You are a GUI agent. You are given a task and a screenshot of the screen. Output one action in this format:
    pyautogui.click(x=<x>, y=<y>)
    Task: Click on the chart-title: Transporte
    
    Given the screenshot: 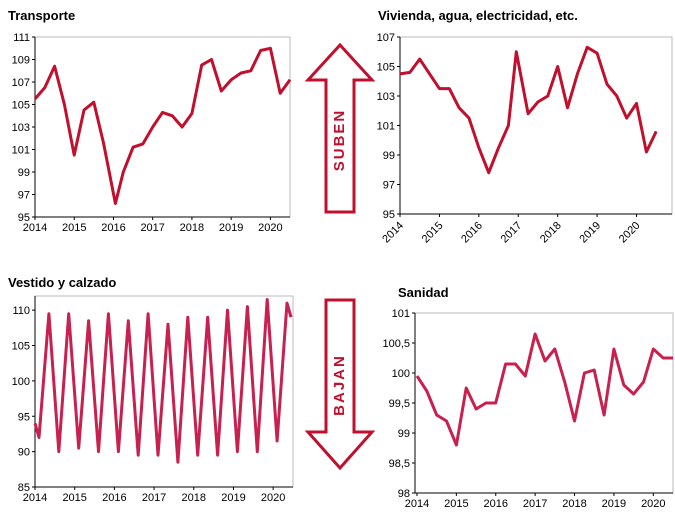 What is the action you would take?
    pyautogui.click(x=41, y=15)
    